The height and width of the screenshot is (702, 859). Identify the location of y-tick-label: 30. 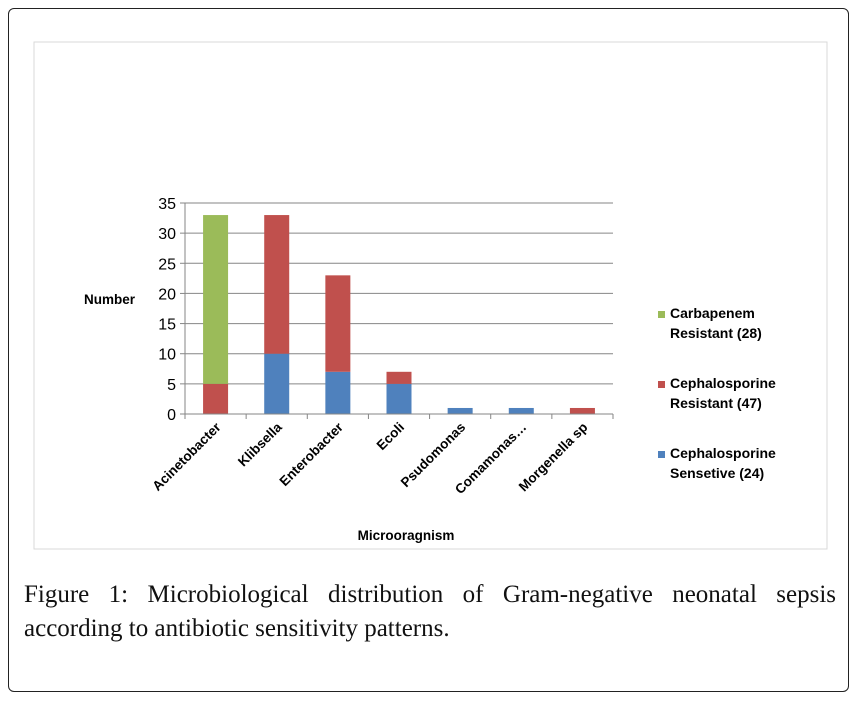
(167, 234).